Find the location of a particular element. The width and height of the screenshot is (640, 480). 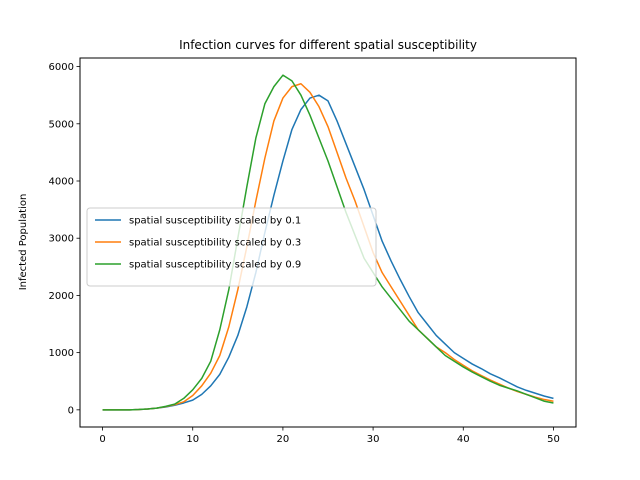

y-tick-label: 1000 is located at coordinates (61, 353).